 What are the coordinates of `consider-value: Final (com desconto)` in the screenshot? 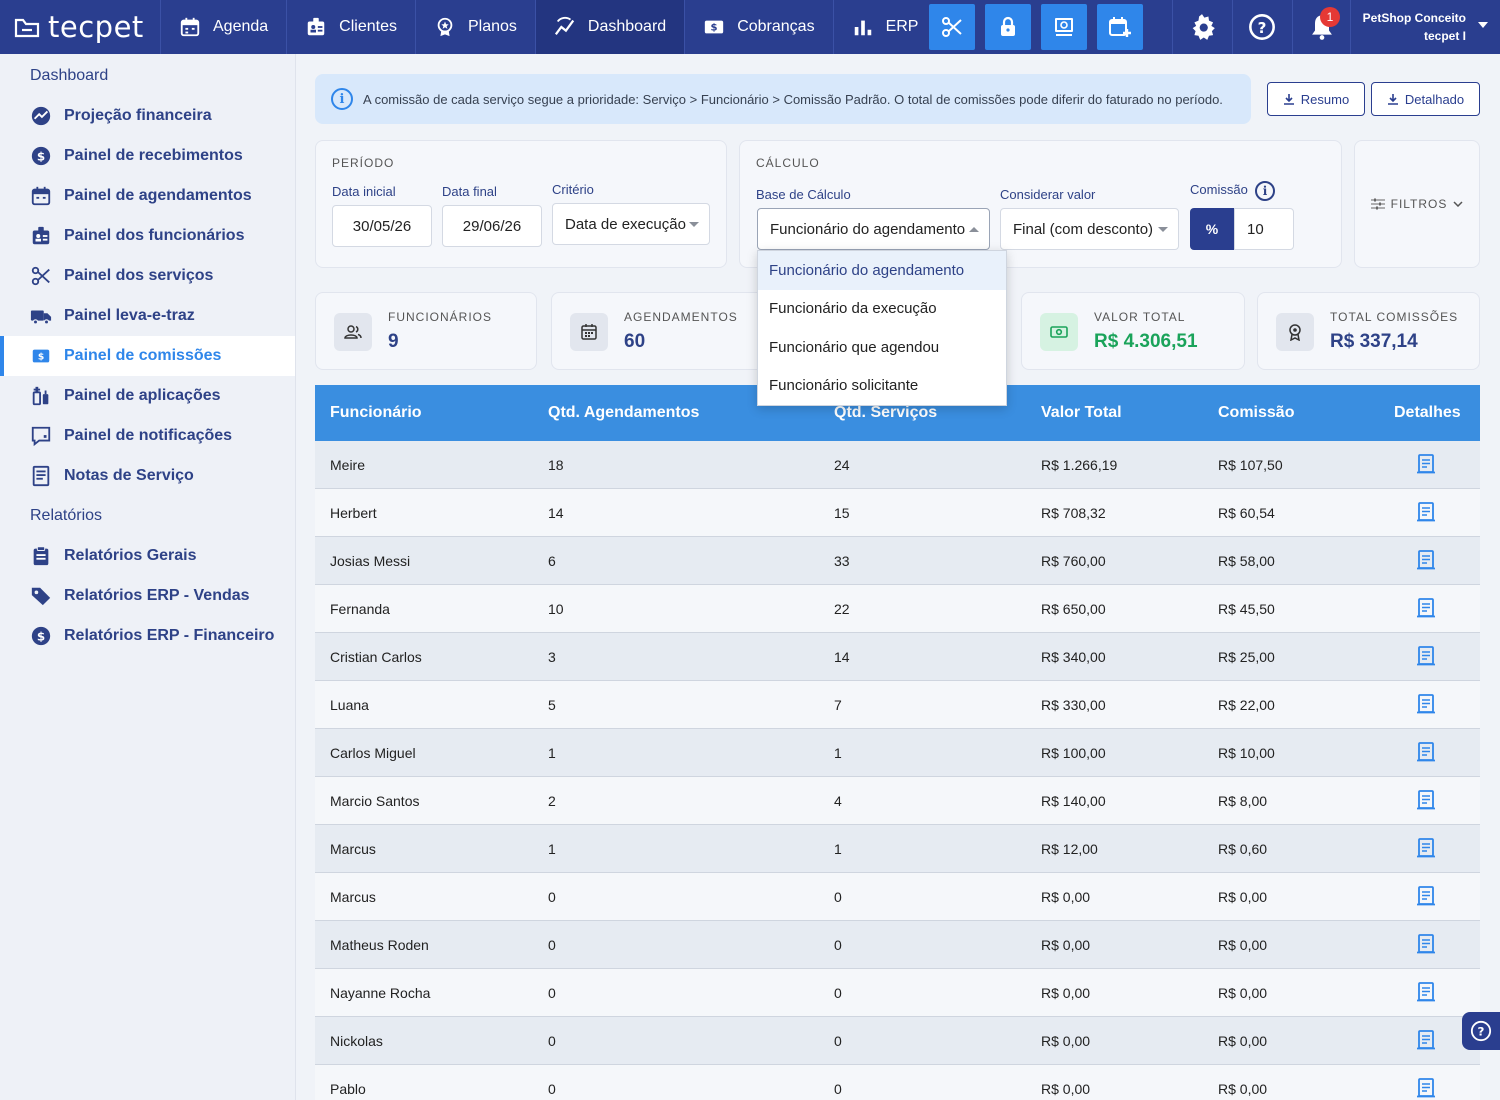 It's located at (1083, 229).